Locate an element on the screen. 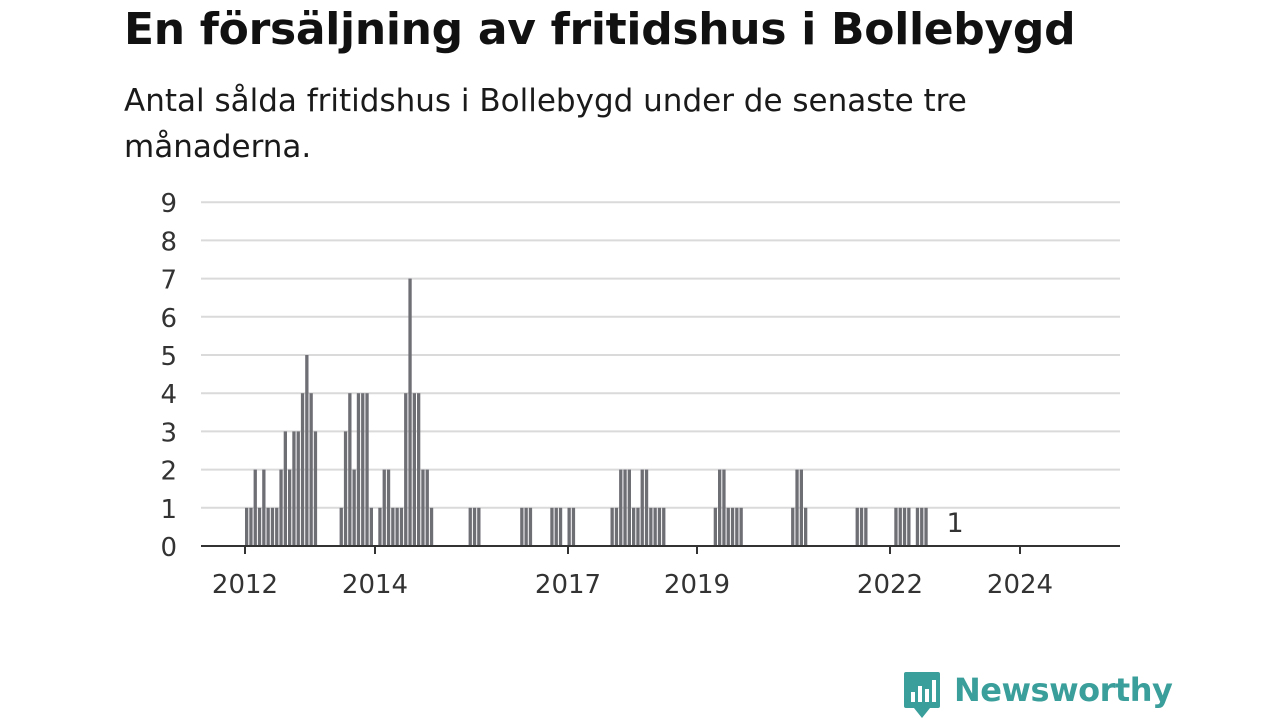  y-tick-label: 5 is located at coordinates (168, 357).